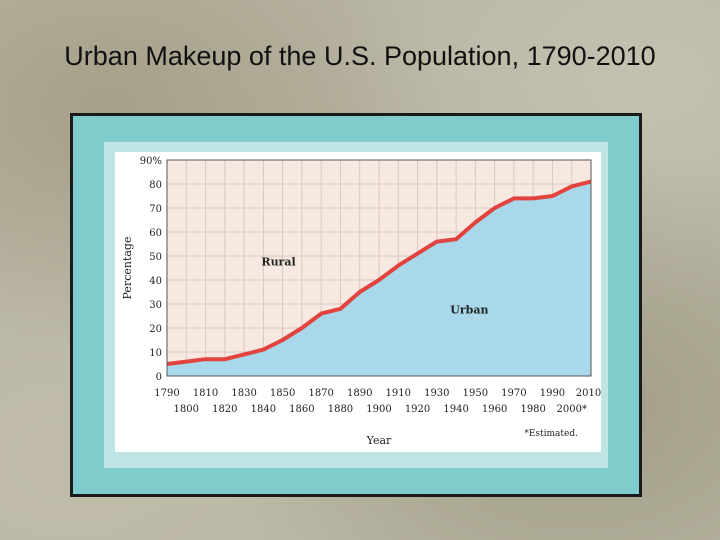  Describe the element at coordinates (155, 233) in the screenshot. I see `y-tick-label: 60` at that location.